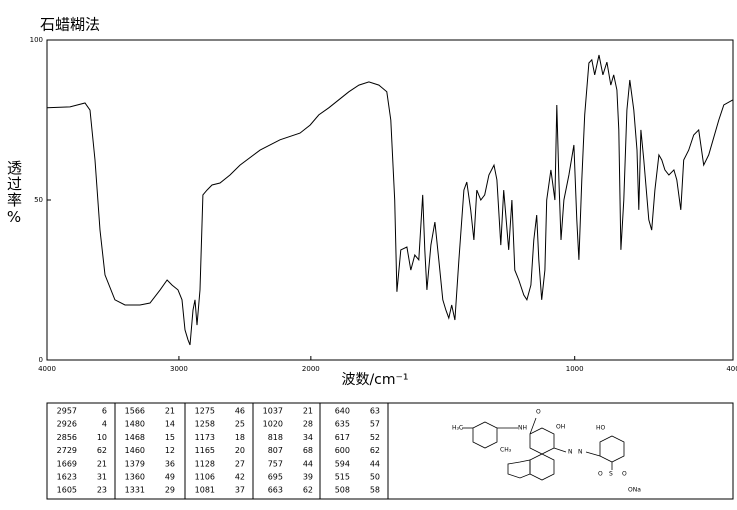 The image size is (737, 510). I want to click on wavenumber: 2856, so click(67, 437).